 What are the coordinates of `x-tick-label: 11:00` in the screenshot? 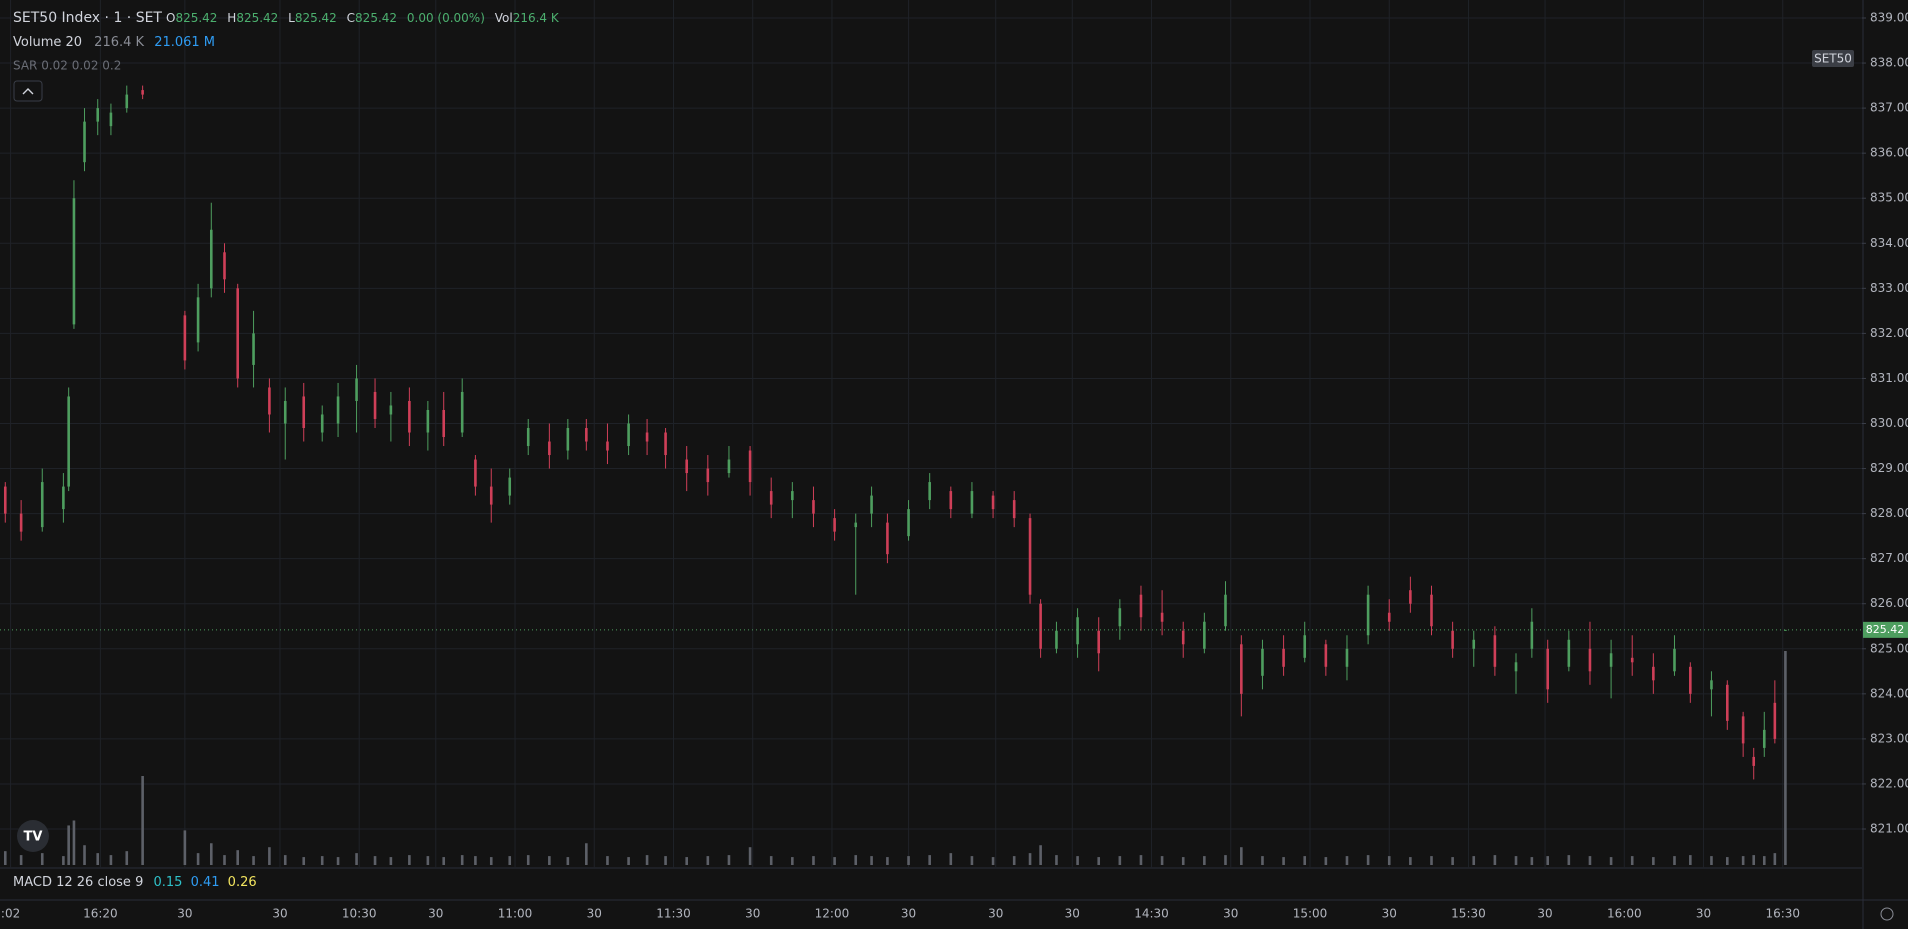 It's located at (515, 914).